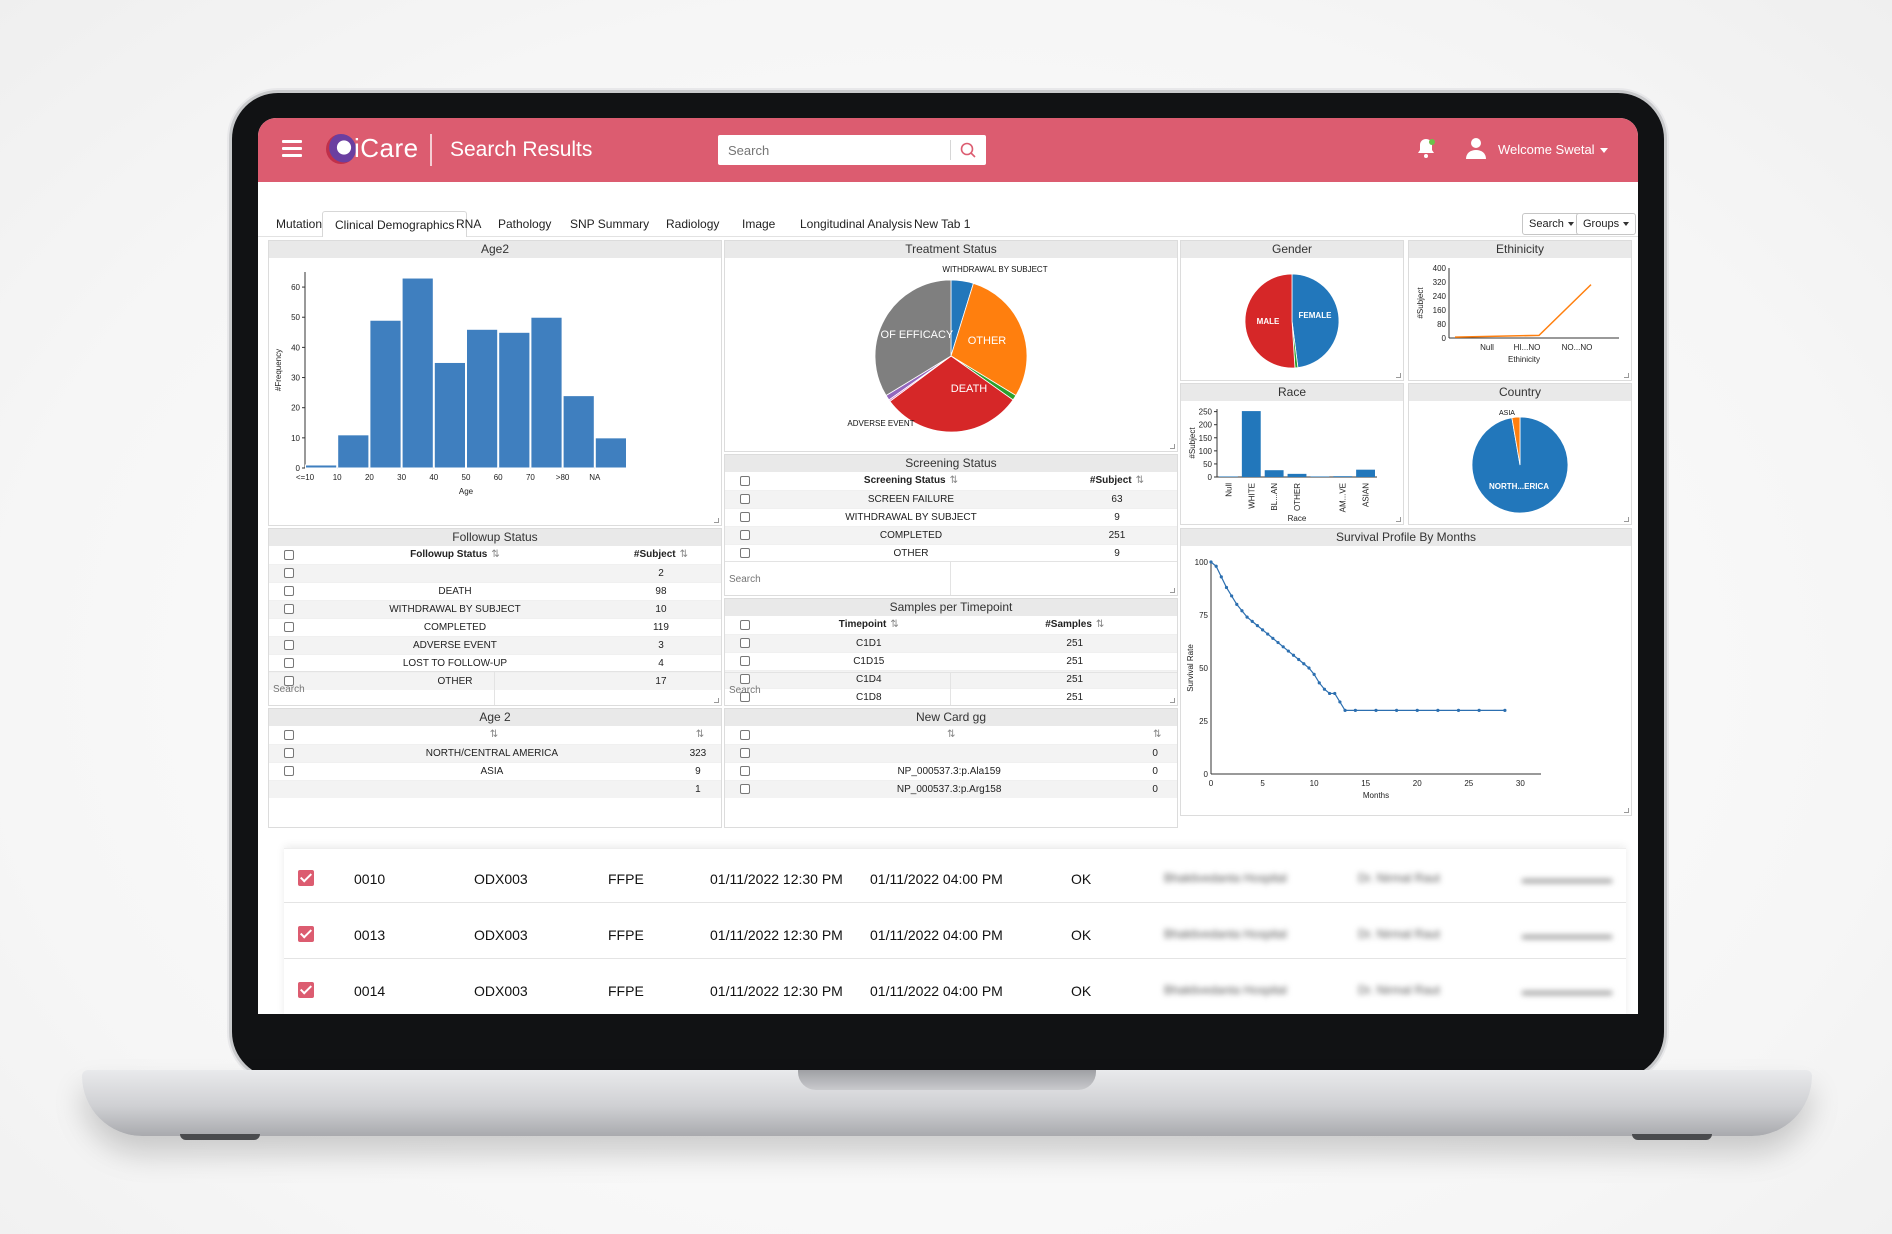 This screenshot has width=1892, height=1234. Describe the element at coordinates (951, 552) in the screenshot. I see `table-row: OTHER 9` at that location.